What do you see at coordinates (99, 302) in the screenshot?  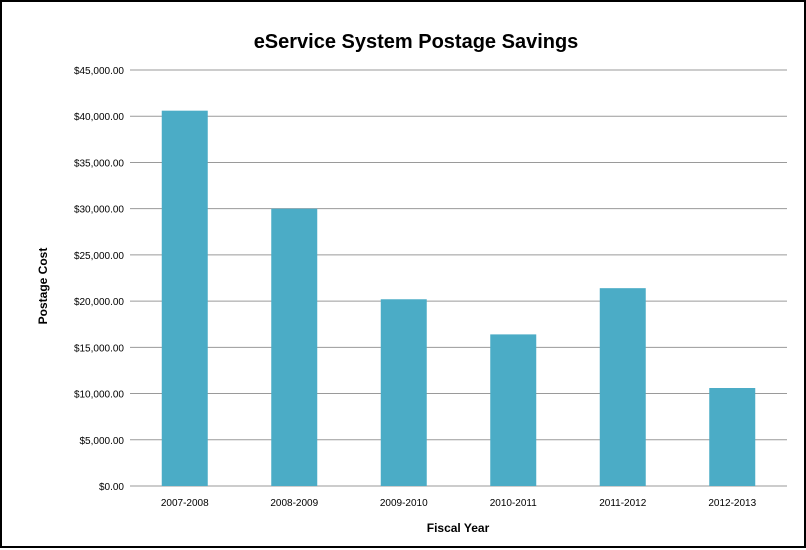 I see `y-tick-label: $20,000.00` at bounding box center [99, 302].